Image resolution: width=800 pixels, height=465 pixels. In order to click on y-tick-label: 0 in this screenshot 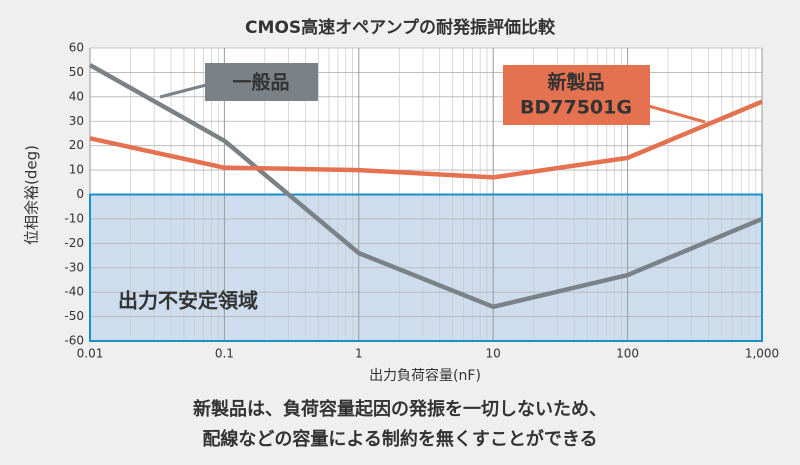, I will do `click(80, 194)`.